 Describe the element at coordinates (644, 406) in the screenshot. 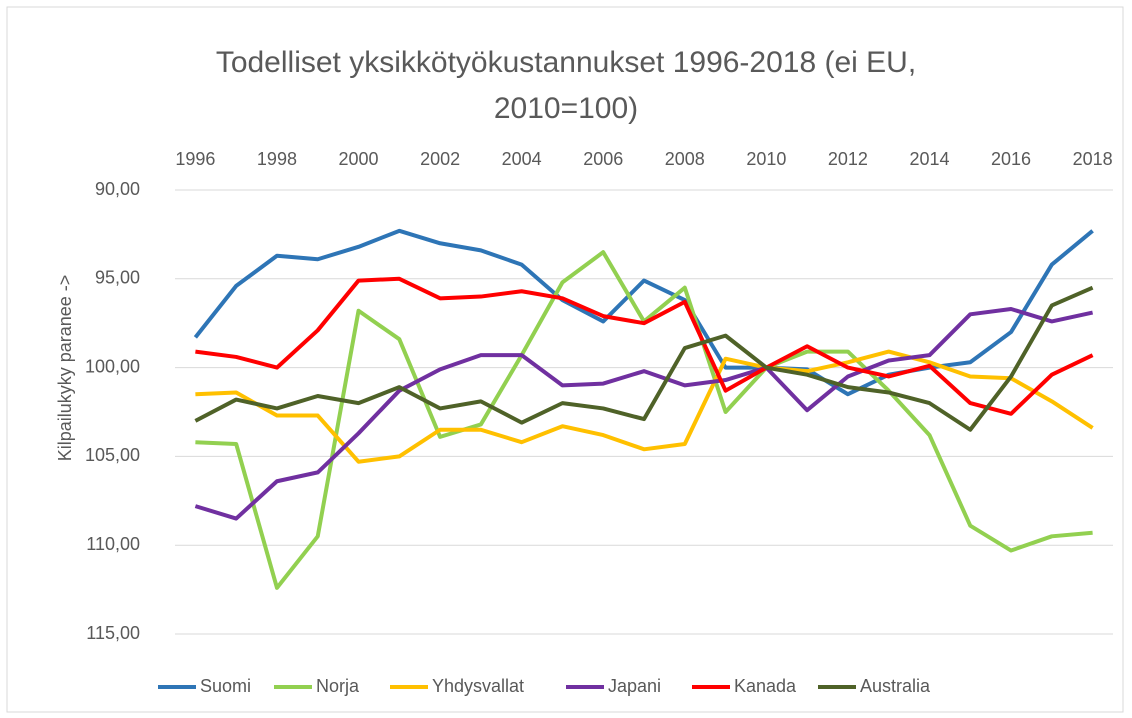

I see `series-line` at that location.